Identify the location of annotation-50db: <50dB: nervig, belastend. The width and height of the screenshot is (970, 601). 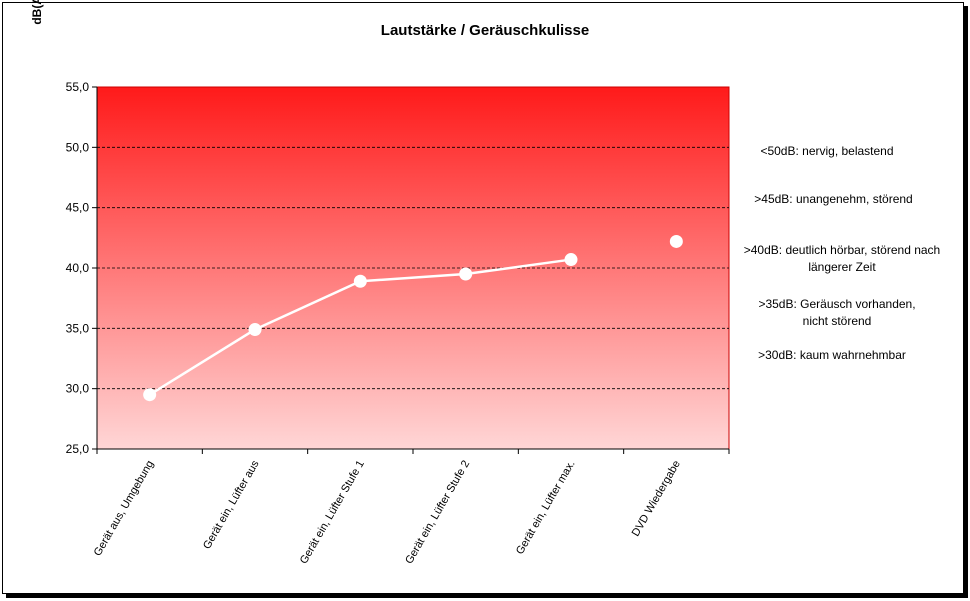
(827, 151).